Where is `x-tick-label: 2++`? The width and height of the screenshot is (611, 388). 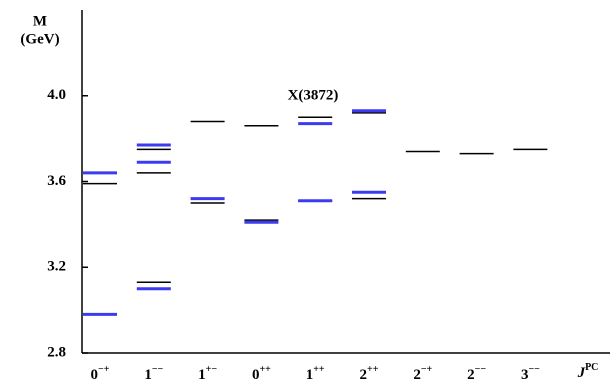
x-tick-label: 2++ is located at coordinates (369, 373).